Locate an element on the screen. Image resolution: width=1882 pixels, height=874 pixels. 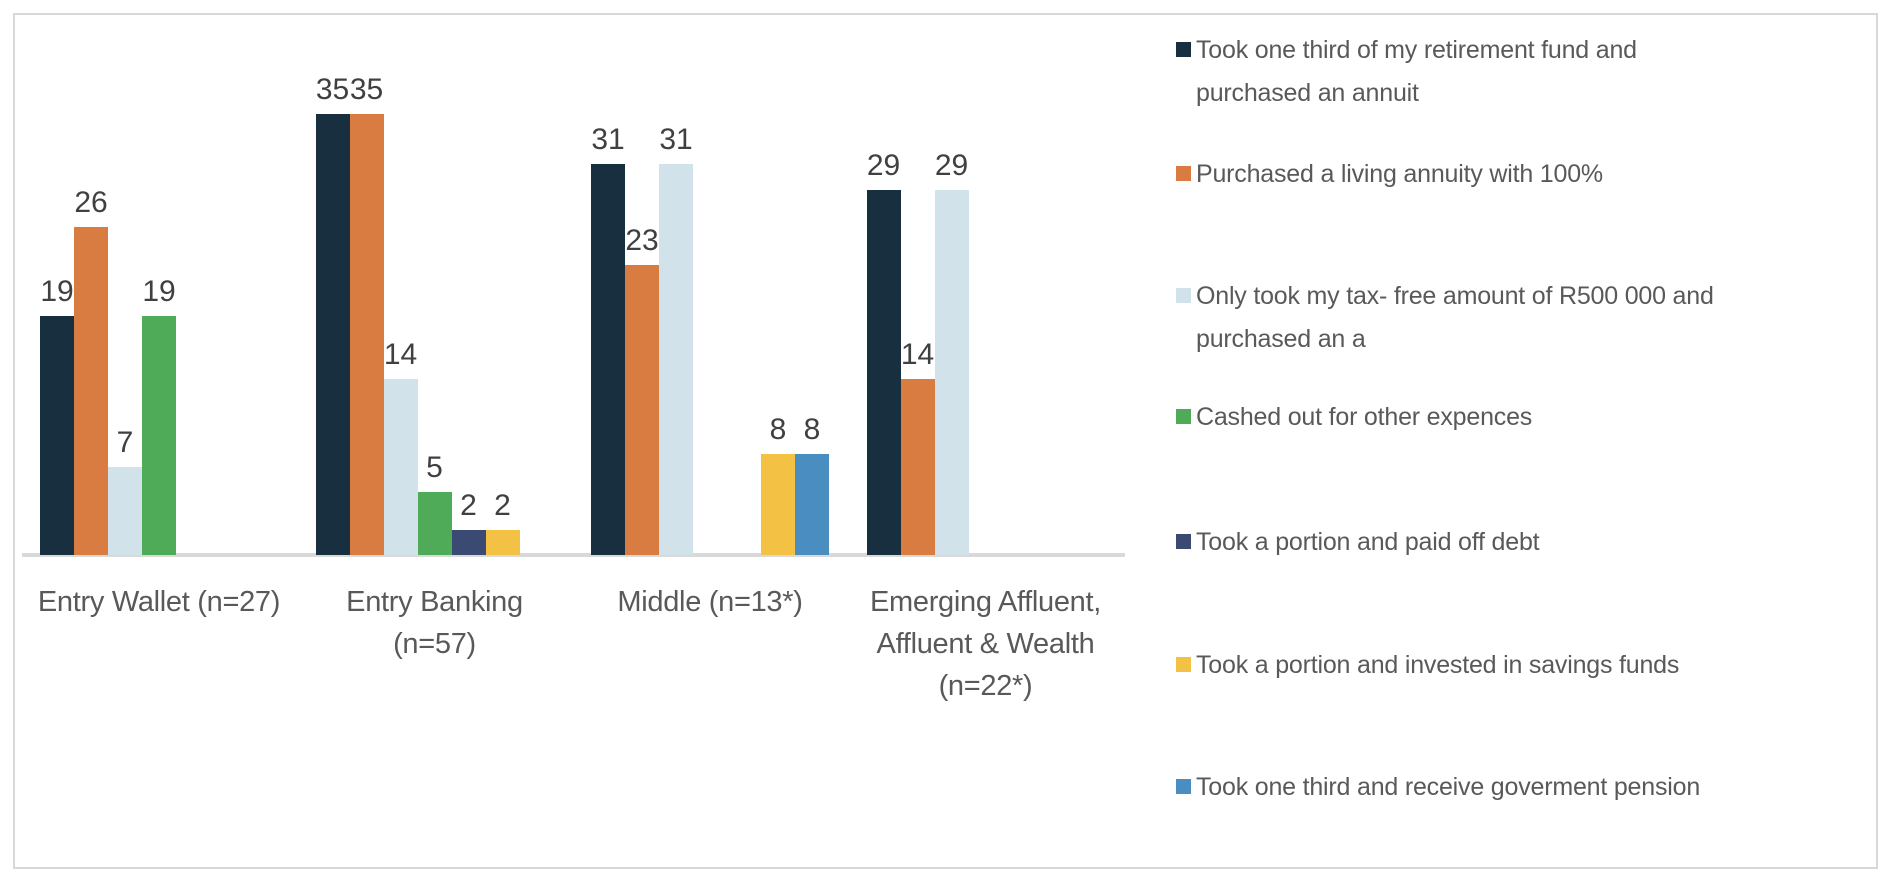
x-axis-label: Entry Wallet (n=27) is located at coordinates (159, 602).